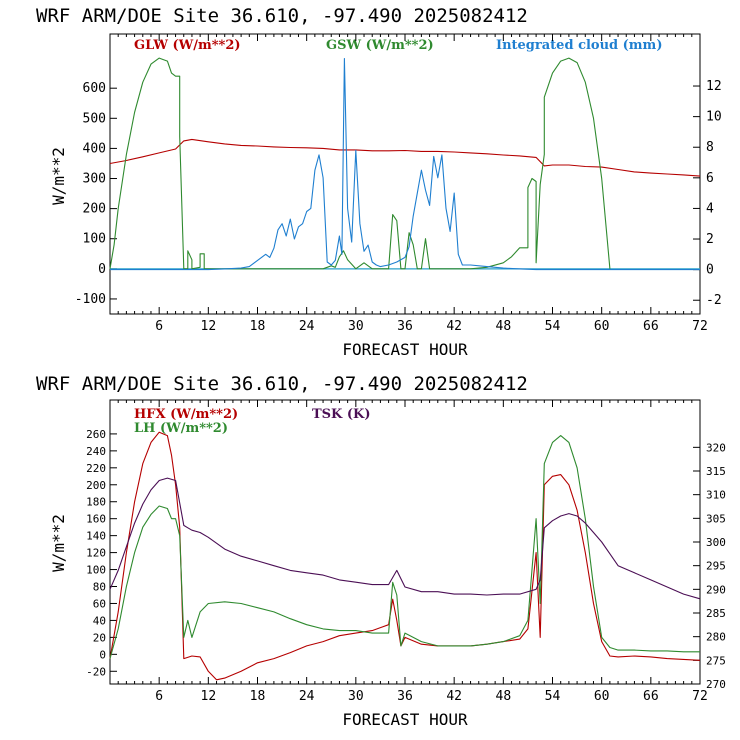 This screenshot has height=740, width=740. I want to click on chart-top-y2-ticks: -2 0 2 4 6 8 10 12, so click(707, 193).